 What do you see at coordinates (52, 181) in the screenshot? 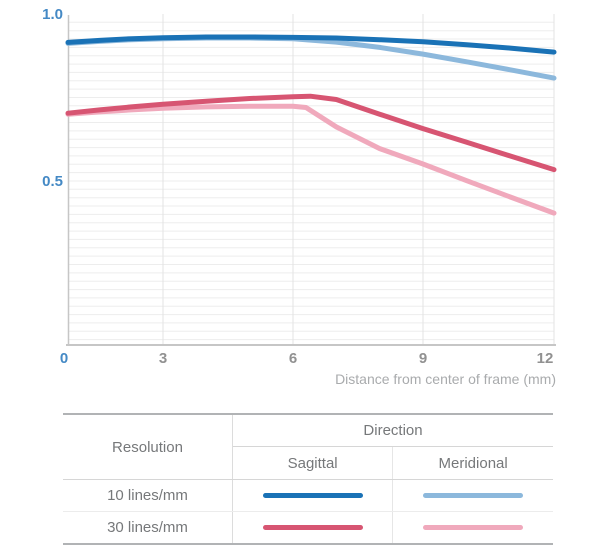
I see `y-tick-label: 0.5` at bounding box center [52, 181].